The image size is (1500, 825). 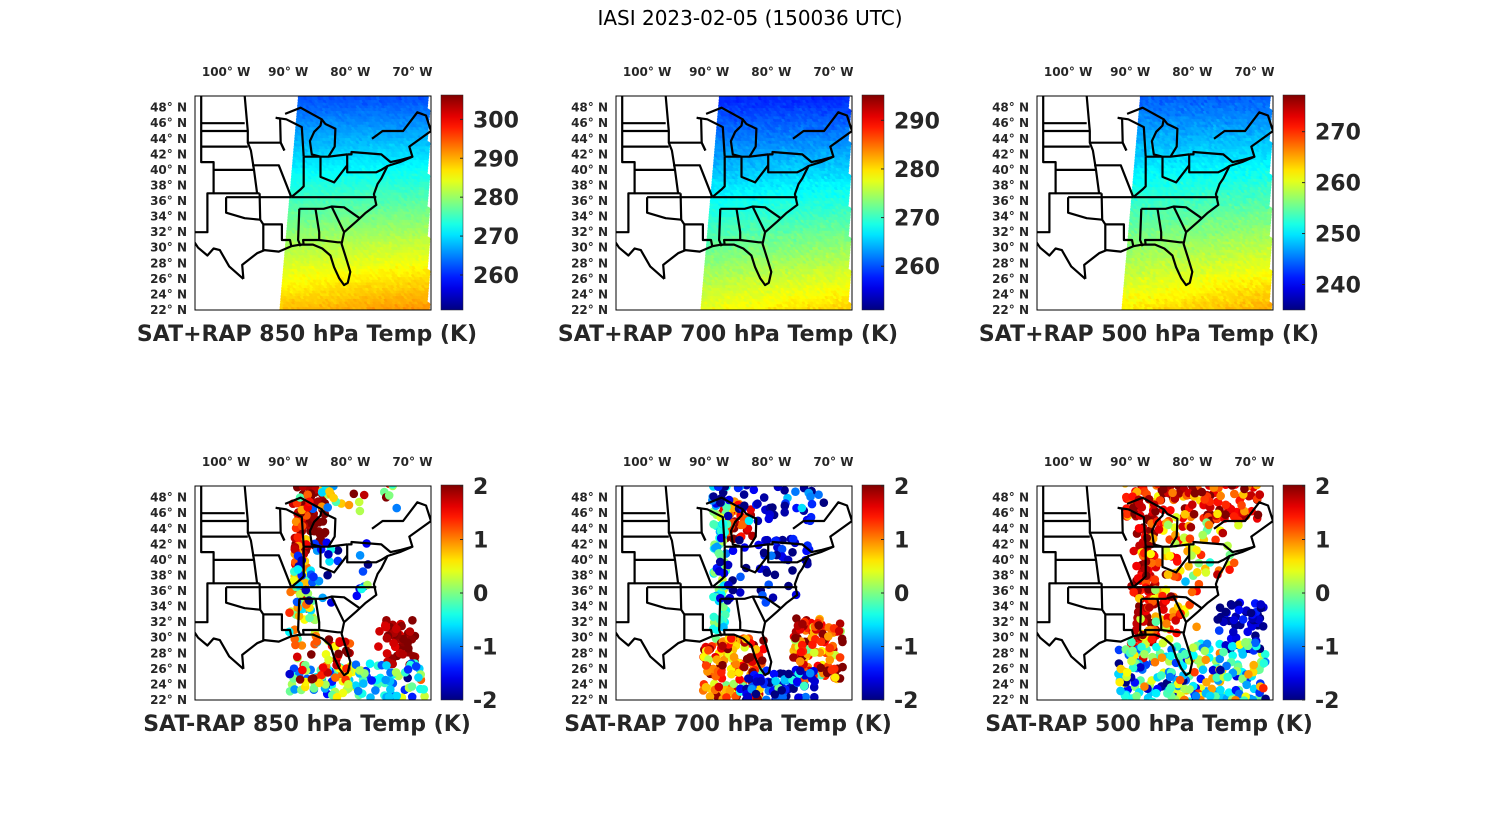 What do you see at coordinates (496, 159) in the screenshot?
I see `colorbar-tick-label: 290` at bounding box center [496, 159].